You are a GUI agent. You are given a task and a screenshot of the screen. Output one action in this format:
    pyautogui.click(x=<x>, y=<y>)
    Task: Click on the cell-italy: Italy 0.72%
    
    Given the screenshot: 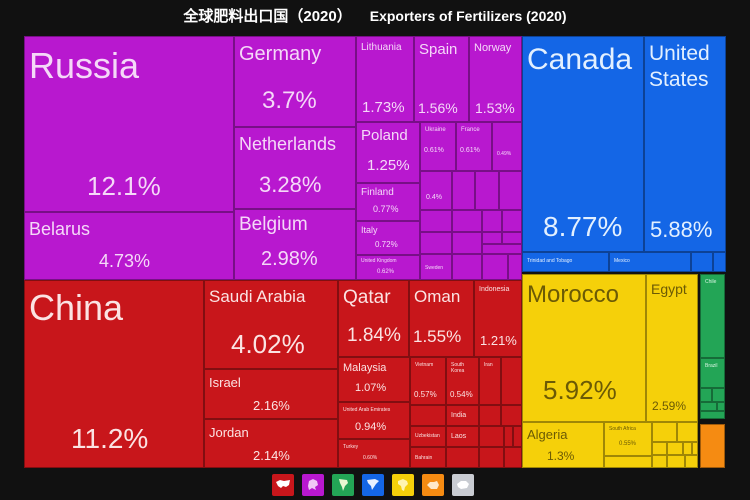 What is the action you would take?
    pyautogui.click(x=388, y=238)
    